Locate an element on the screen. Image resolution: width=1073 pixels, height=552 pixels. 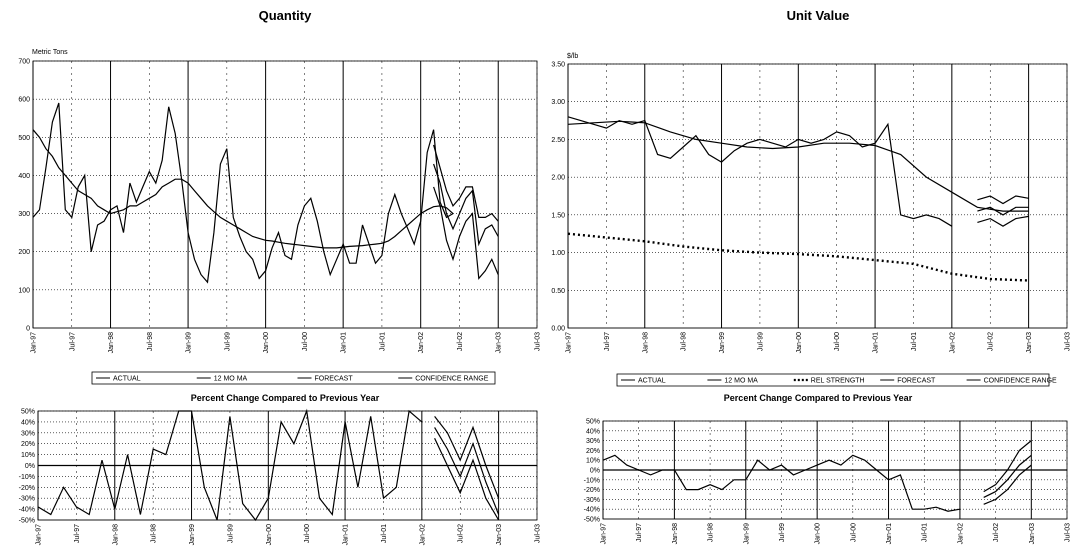
qty_main-ytick-label: 500 is located at coordinates (24, 138).